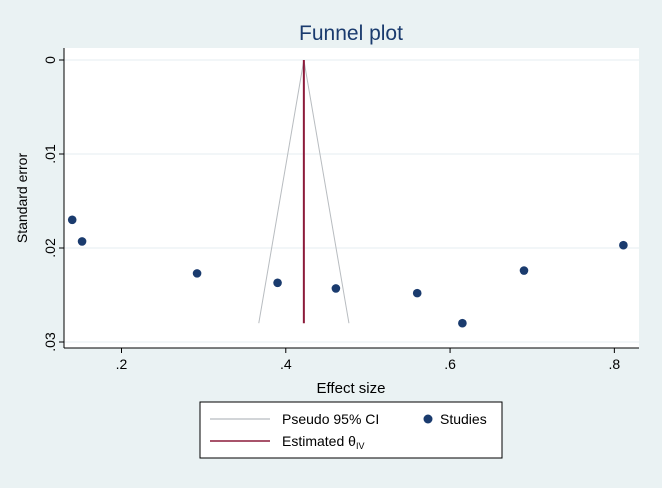 This screenshot has width=662, height=488. I want to click on x-tick-label-2: .6, so click(450, 364).